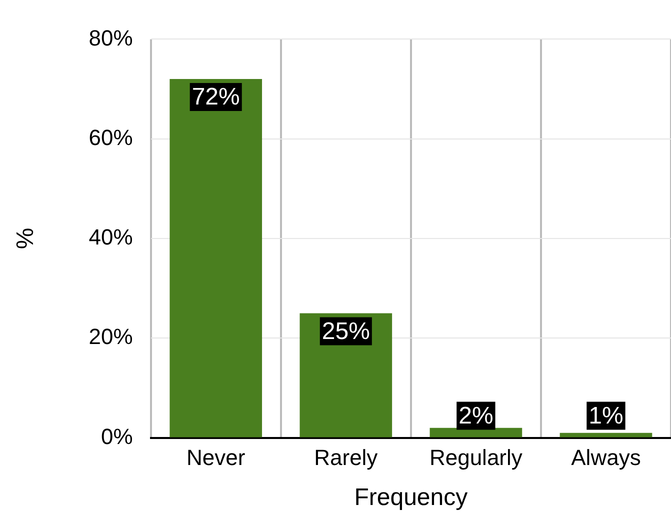  Describe the element at coordinates (606, 457) in the screenshot. I see `x-tick-label: Always` at that location.